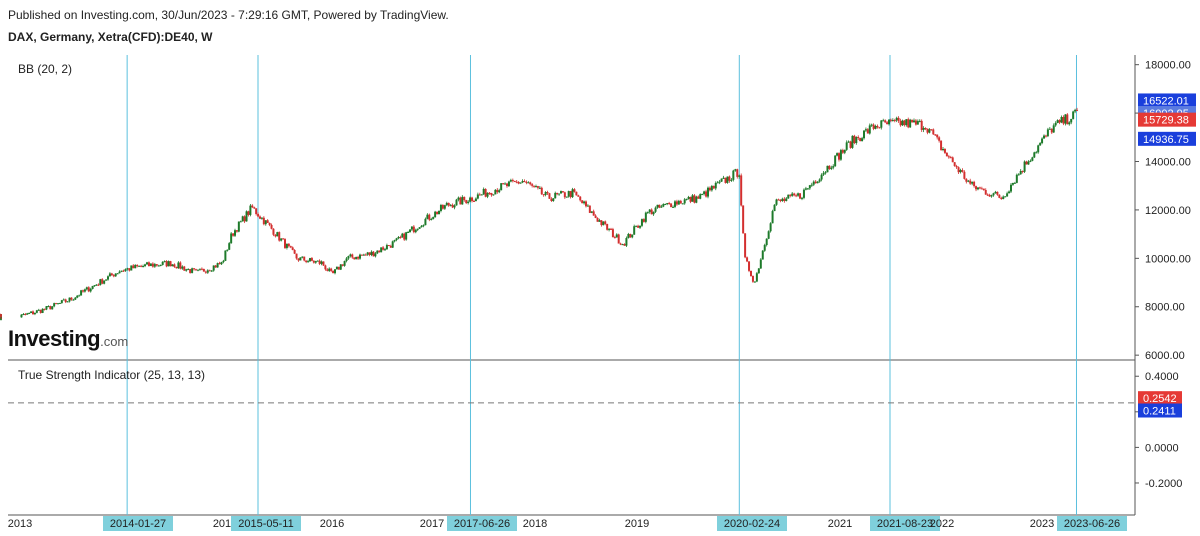  Describe the element at coordinates (1165, 356) in the screenshot. I see `price-tick-label: 6000.00` at that location.